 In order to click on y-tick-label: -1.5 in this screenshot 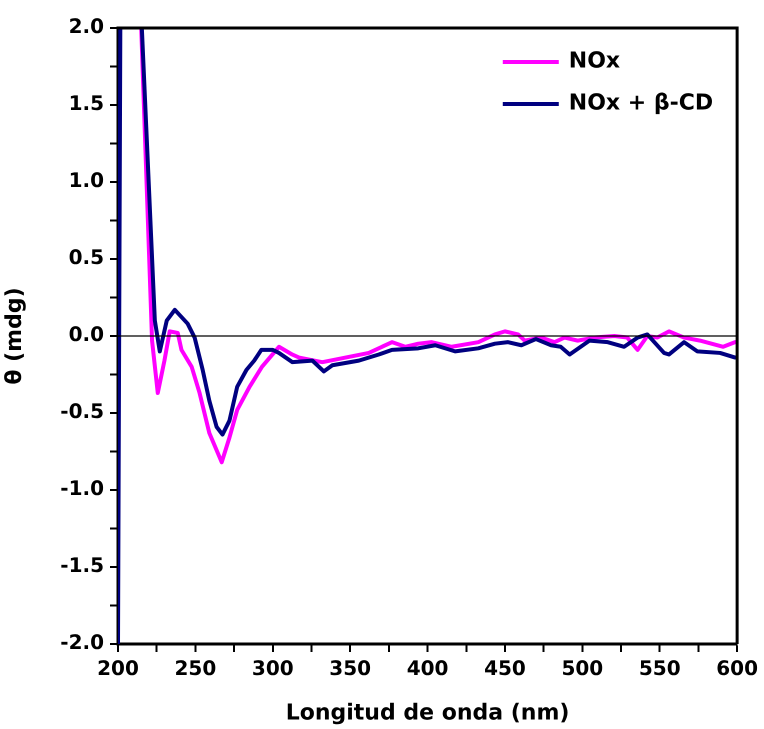, I will do `click(82, 565)`.